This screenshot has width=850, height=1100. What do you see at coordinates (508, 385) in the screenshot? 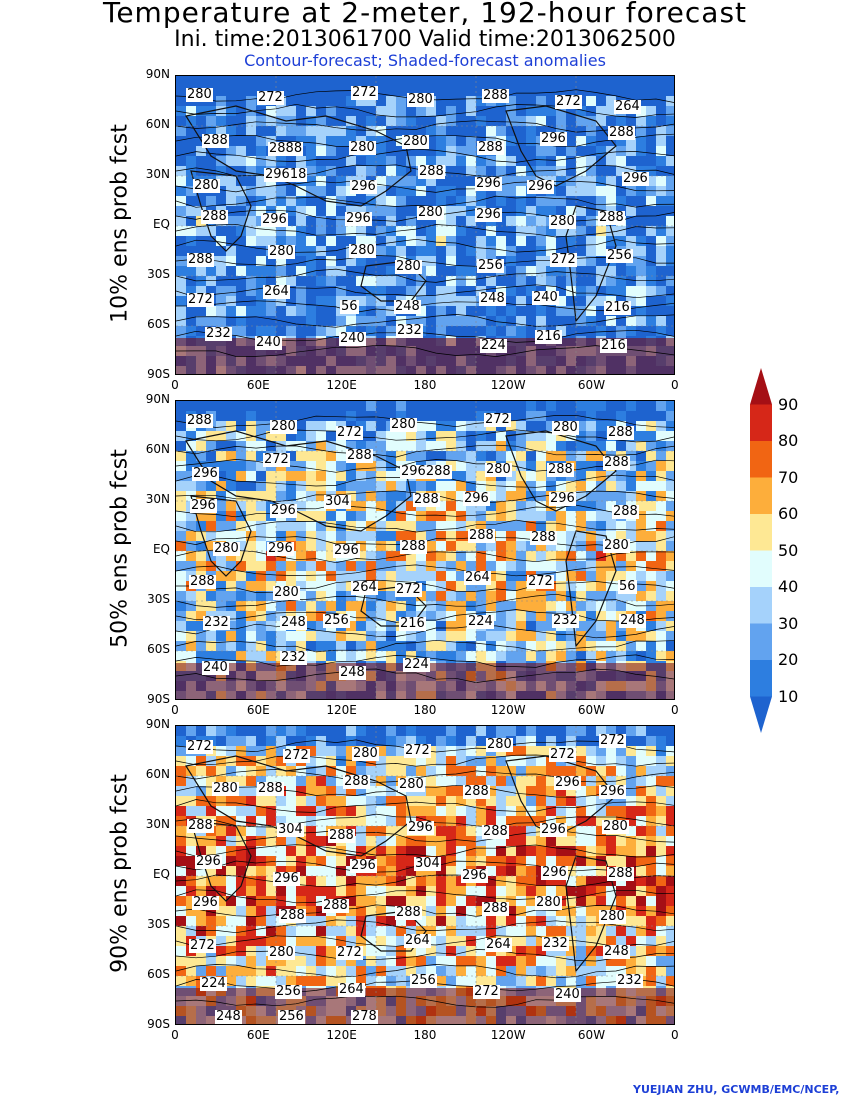
I see `longitude-label: 120W` at bounding box center [508, 385].